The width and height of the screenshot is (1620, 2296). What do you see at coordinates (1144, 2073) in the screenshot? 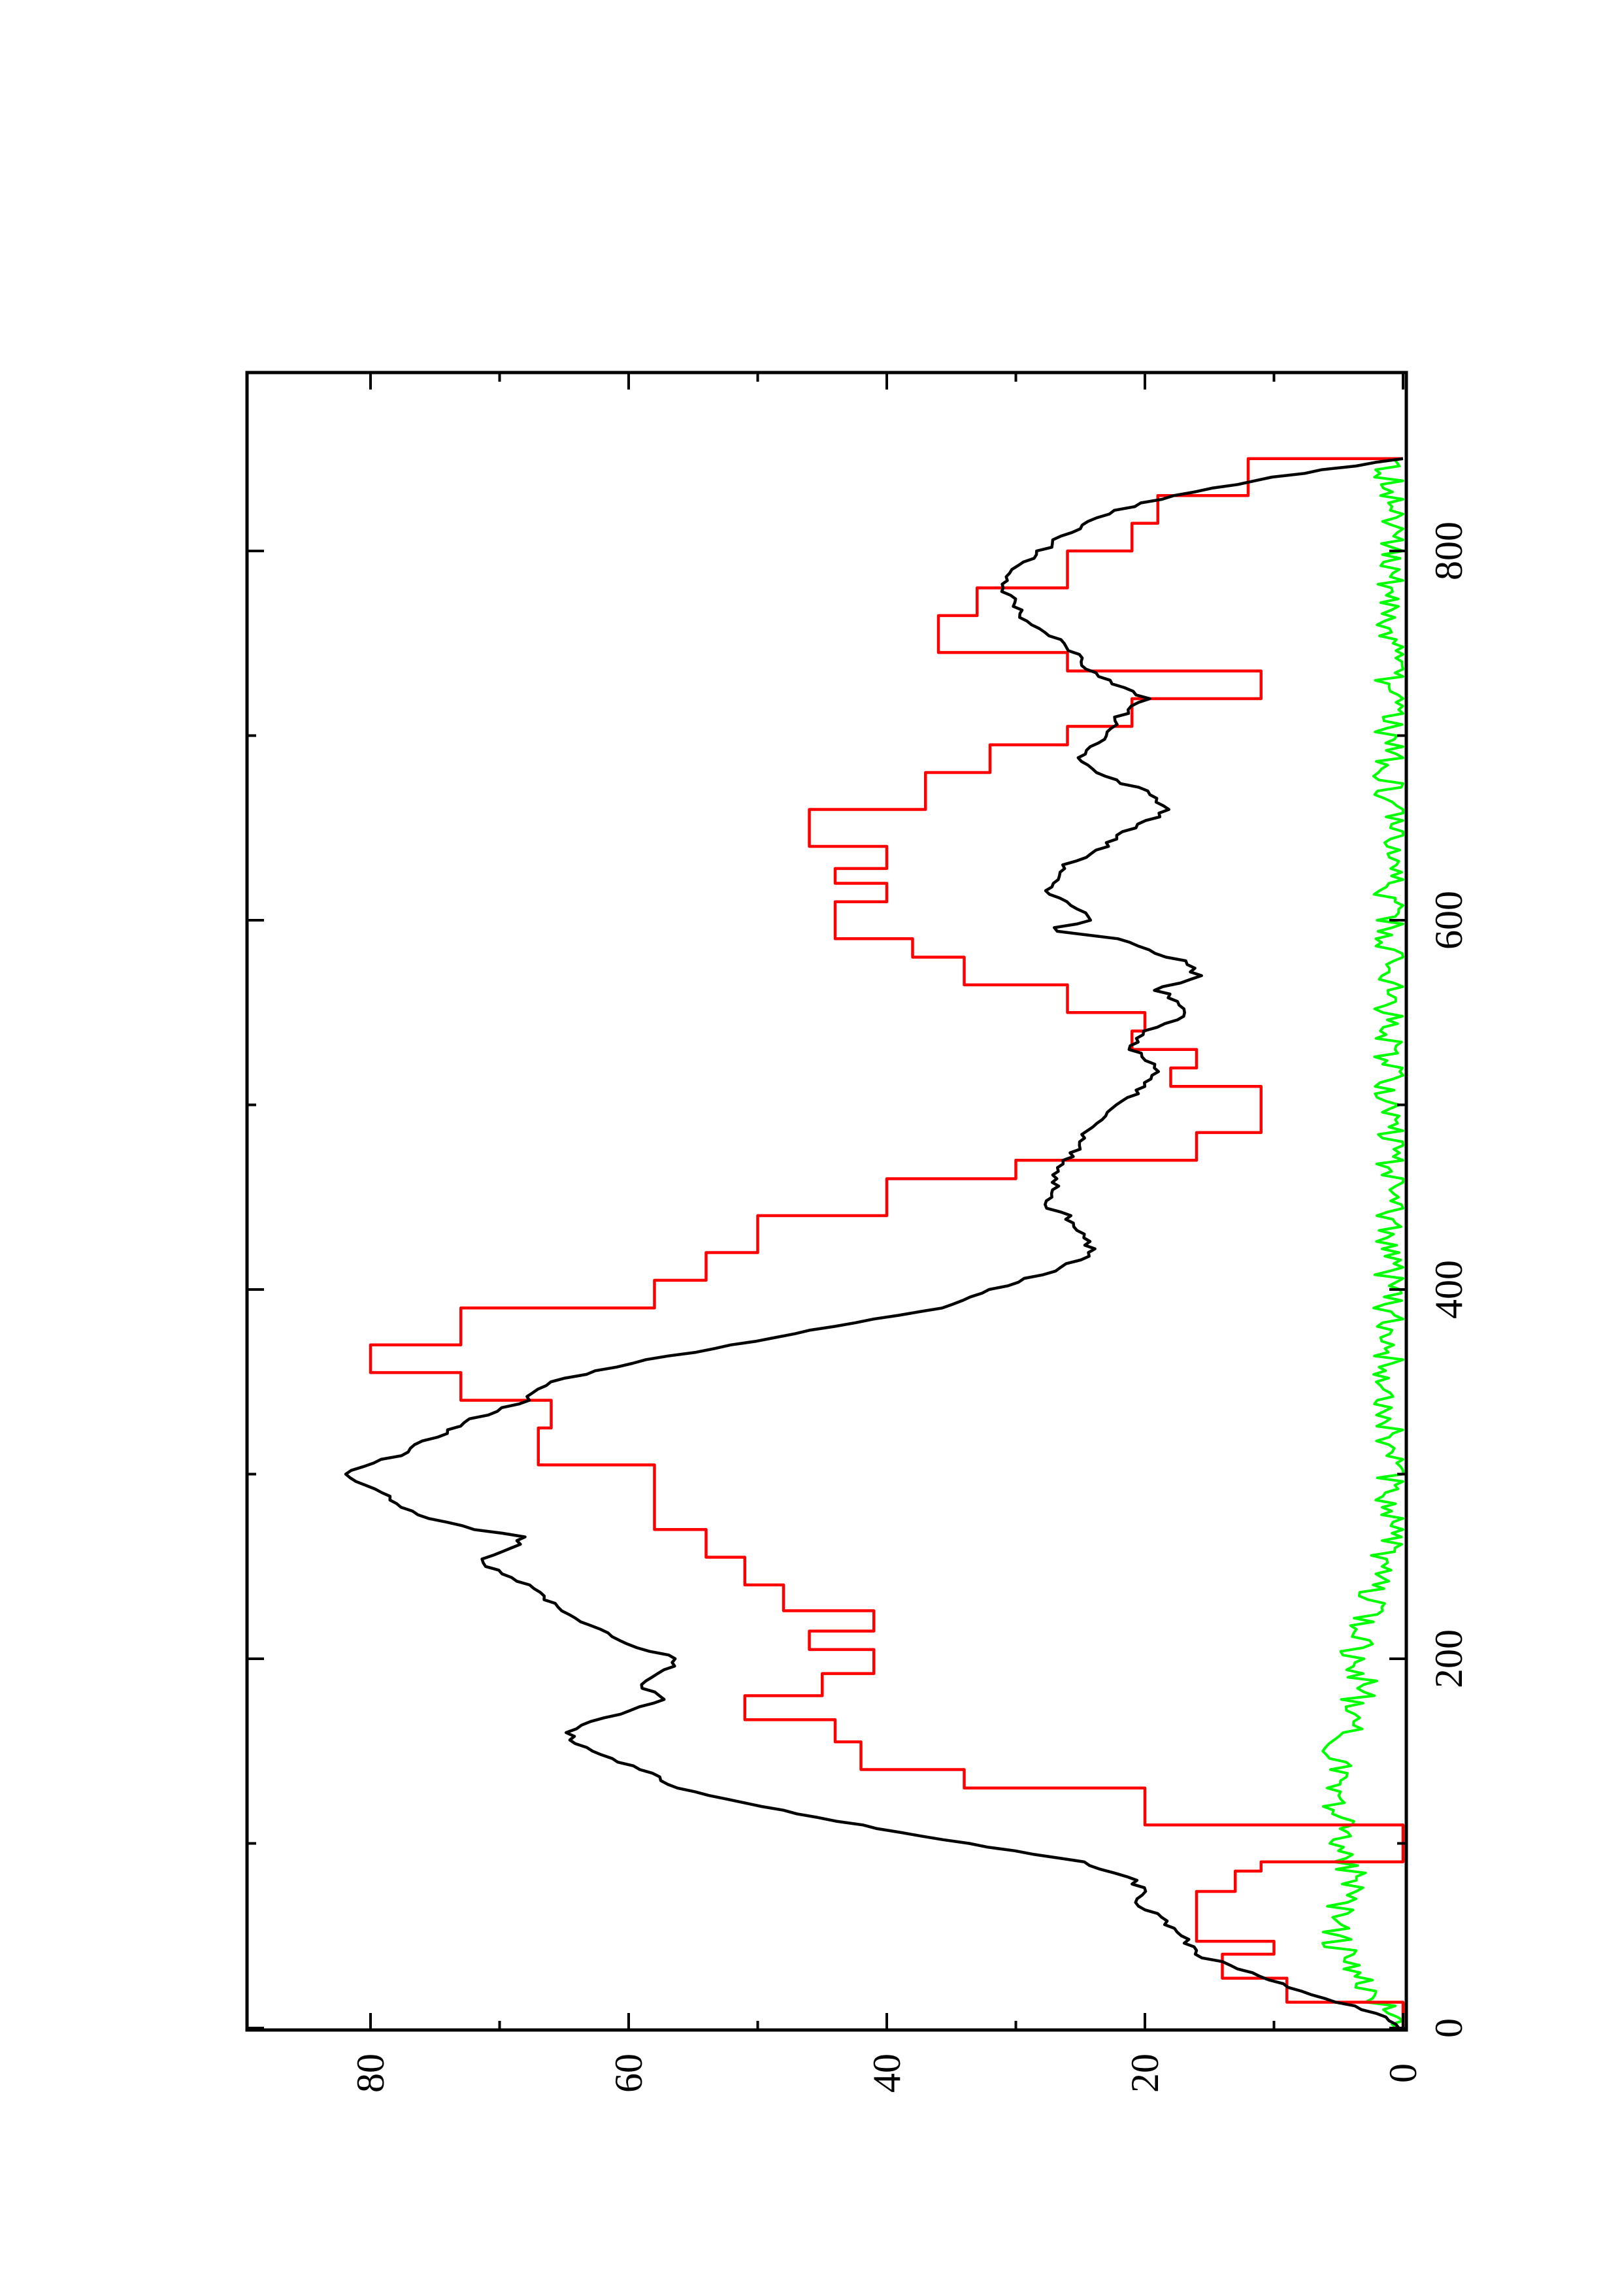
I see `y-tick-label: 20` at bounding box center [1144, 2073].